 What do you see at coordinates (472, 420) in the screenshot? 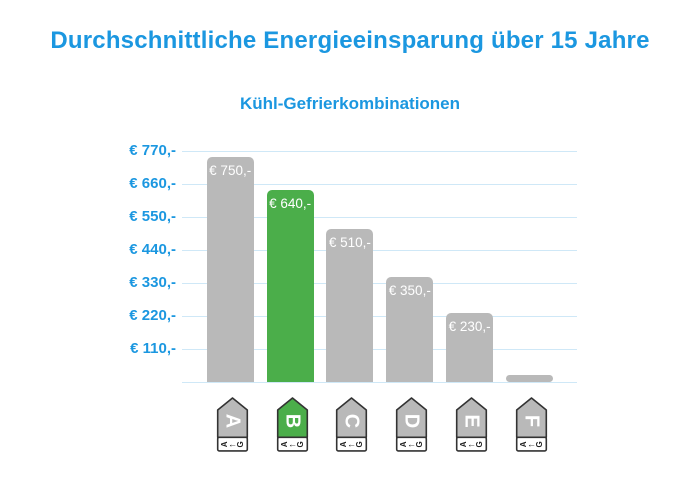
I see `svg-text: E` at bounding box center [472, 420].